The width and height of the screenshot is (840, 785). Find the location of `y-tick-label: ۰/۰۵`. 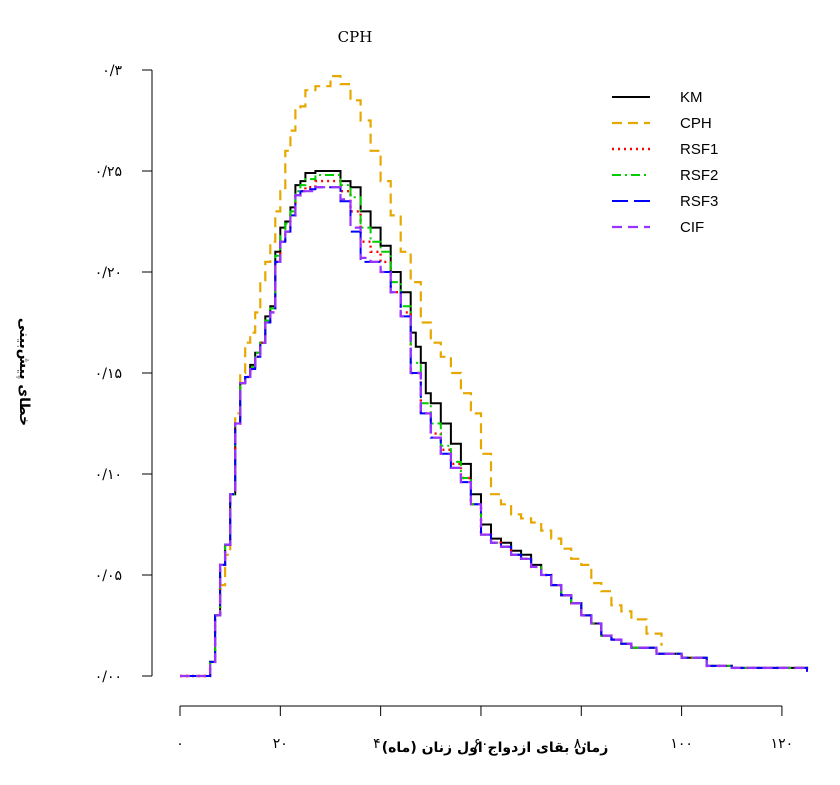

y-tick-label: ۰/۰۵ is located at coordinates (108, 576).